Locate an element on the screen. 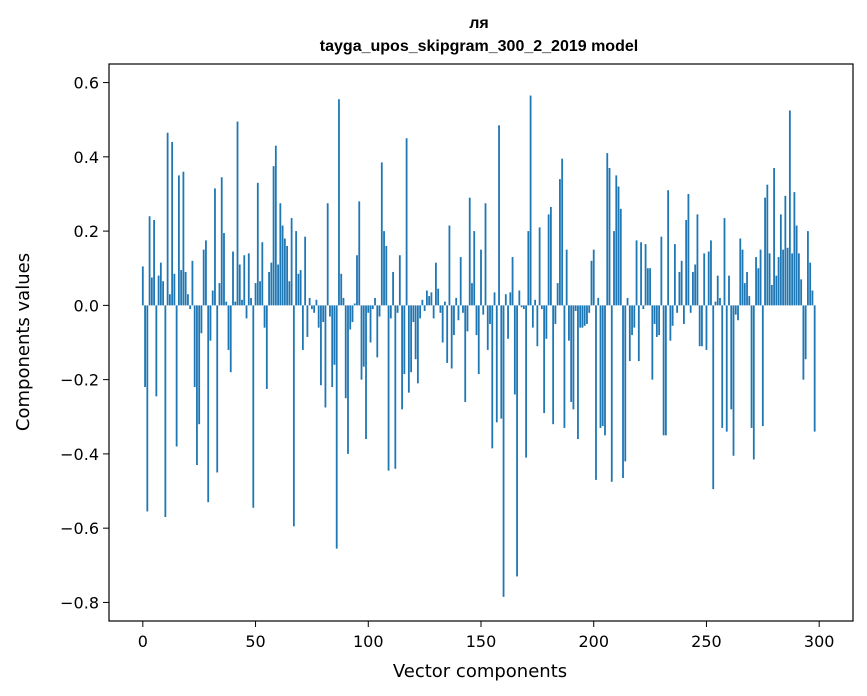 This screenshot has width=867, height=696. x-tick-label: 200 is located at coordinates (593, 641).